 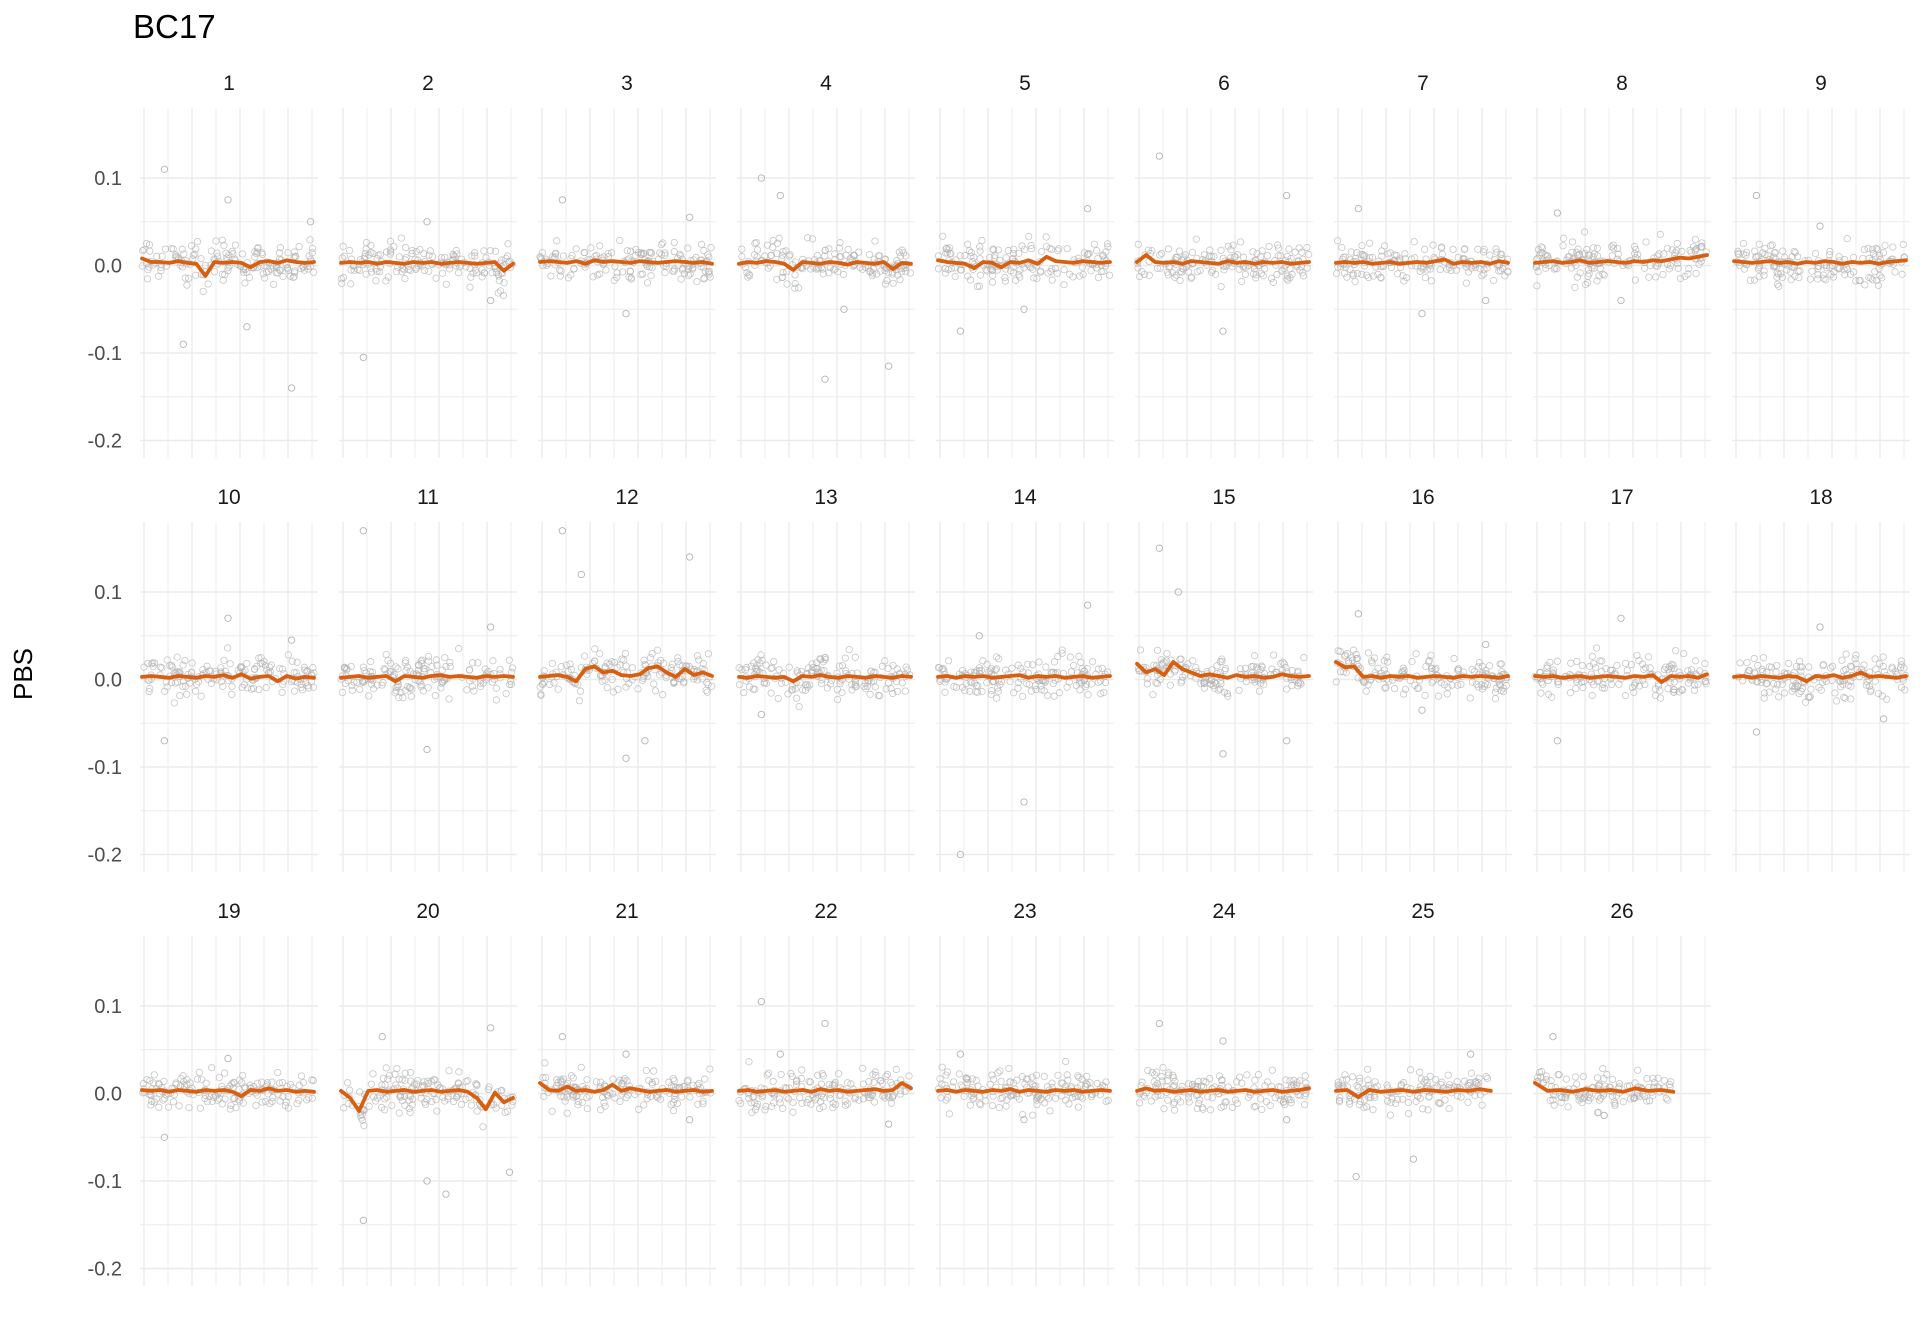 What do you see at coordinates (1423, 1093) in the screenshot?
I see `panel-25: 25` at bounding box center [1423, 1093].